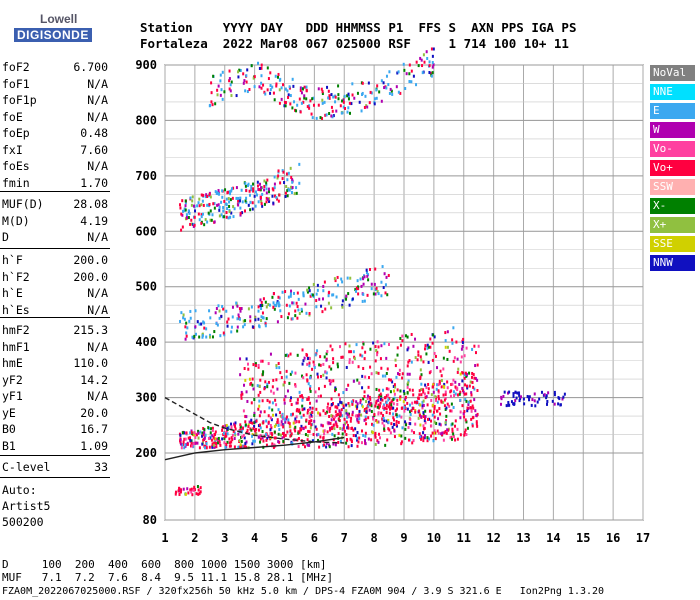 The width and height of the screenshot is (700, 600). What do you see at coordinates (26, 467) in the screenshot?
I see `param-key: C-level` at bounding box center [26, 467].